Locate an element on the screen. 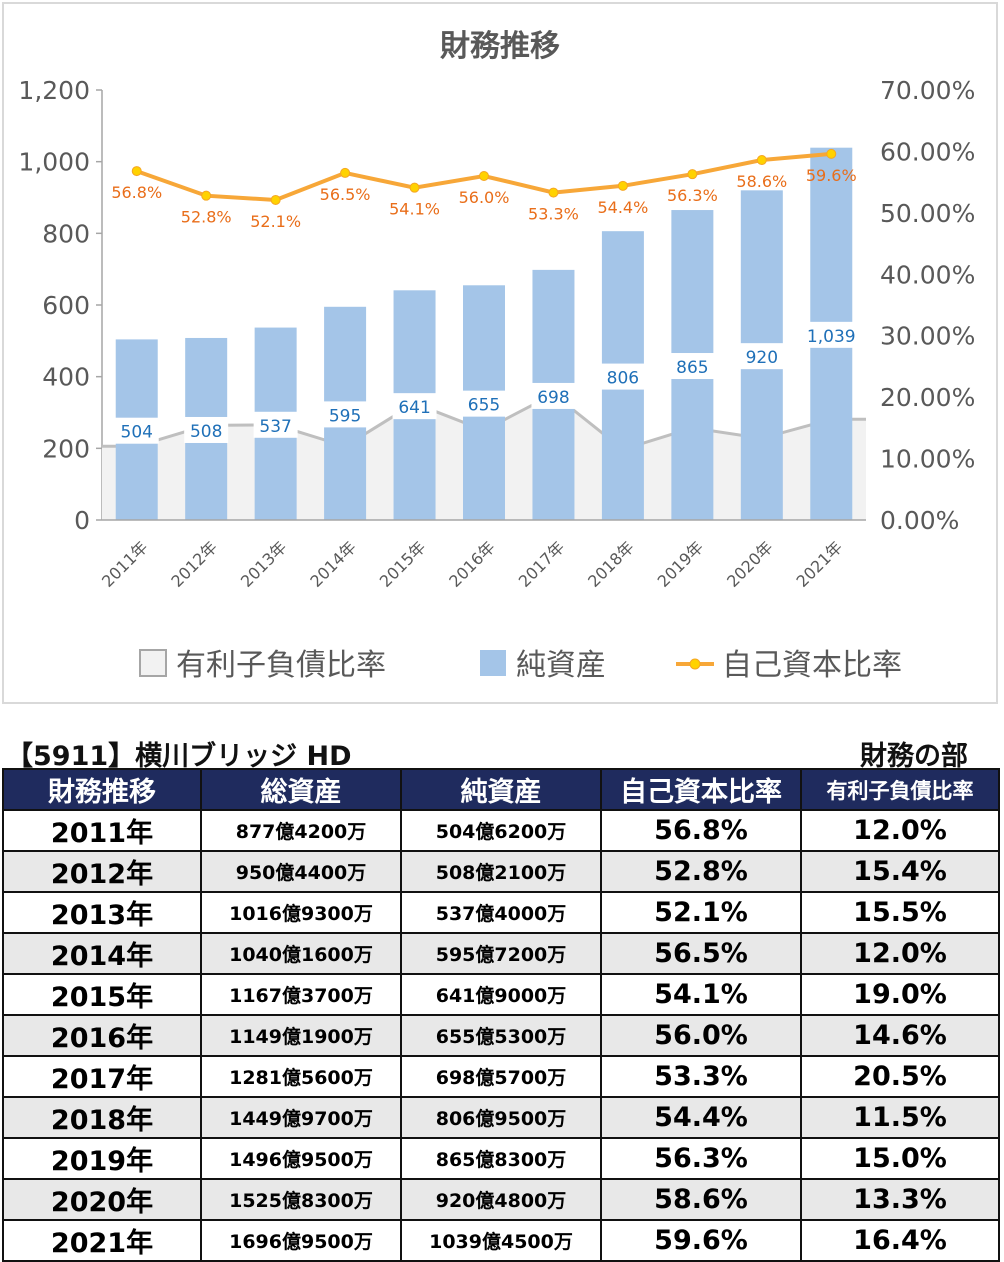  header-net-assets: 純資産 is located at coordinates (501, 789).